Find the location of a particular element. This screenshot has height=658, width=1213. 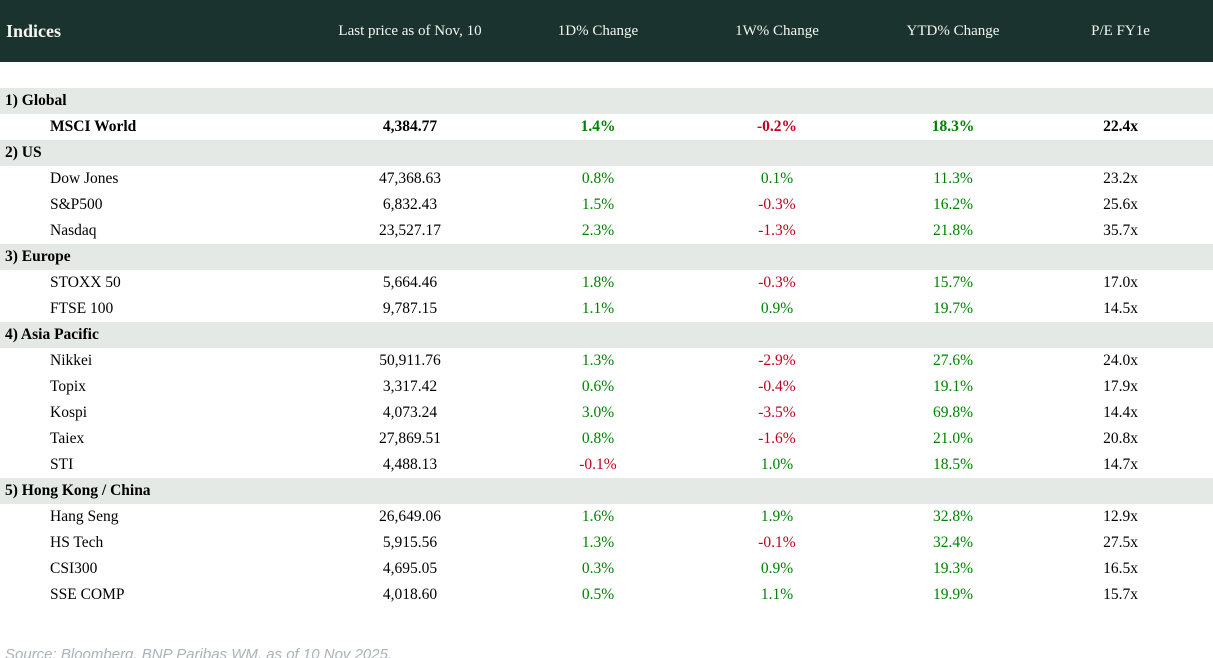

section-label: 3) Europe is located at coordinates (606, 257).